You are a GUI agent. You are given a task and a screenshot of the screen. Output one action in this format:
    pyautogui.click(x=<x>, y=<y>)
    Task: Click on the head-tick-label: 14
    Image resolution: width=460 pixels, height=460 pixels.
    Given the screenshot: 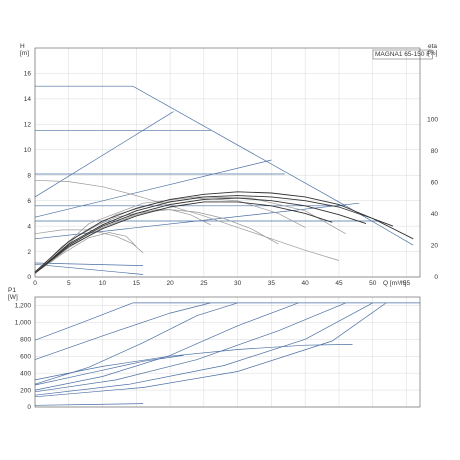 What is the action you would take?
    pyautogui.click(x=28, y=99)
    